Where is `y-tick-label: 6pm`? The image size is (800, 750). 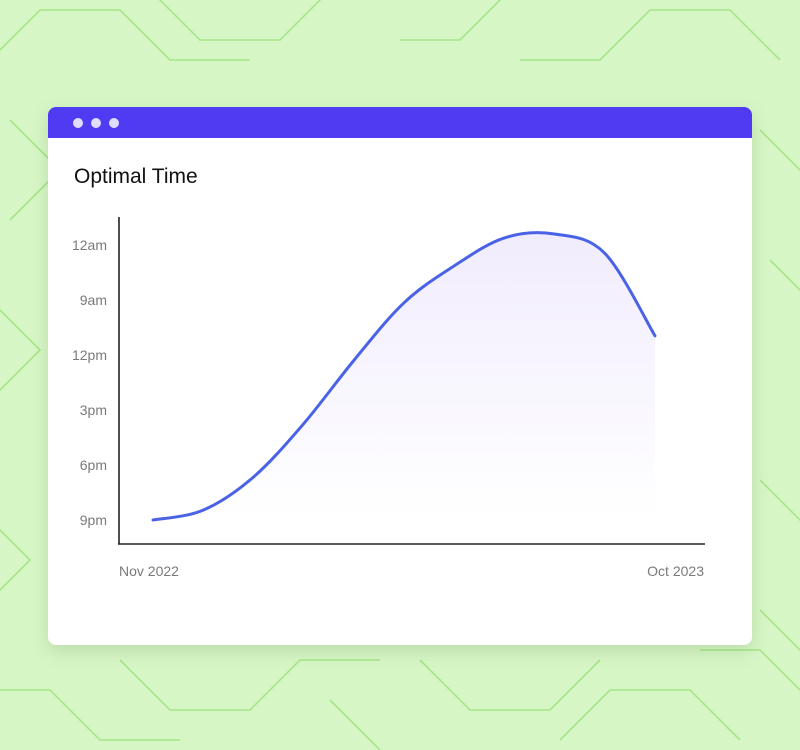
y-tick-label: 6pm is located at coordinates (93, 465).